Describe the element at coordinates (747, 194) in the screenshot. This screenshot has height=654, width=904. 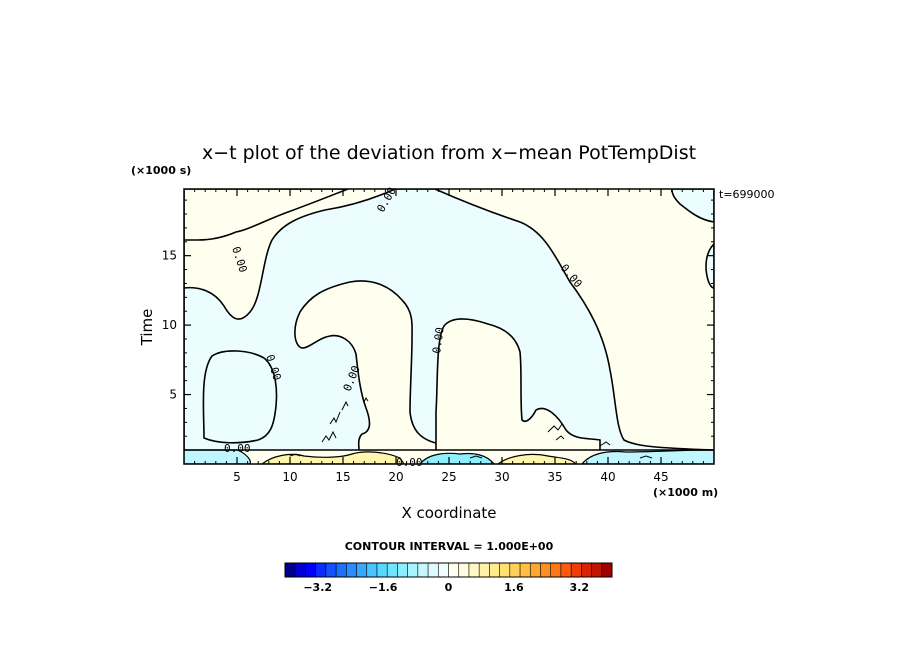
I see `time-stamp-label: t=699000` at that location.